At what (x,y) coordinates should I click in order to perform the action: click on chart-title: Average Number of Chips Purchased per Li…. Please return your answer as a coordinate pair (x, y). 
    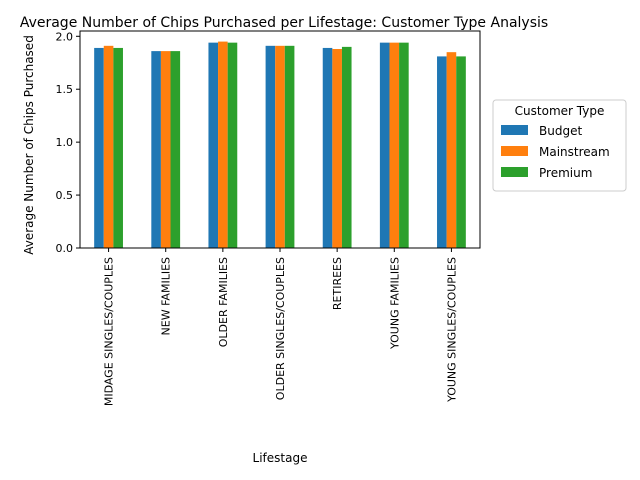
    Looking at the image, I should click on (284, 23).